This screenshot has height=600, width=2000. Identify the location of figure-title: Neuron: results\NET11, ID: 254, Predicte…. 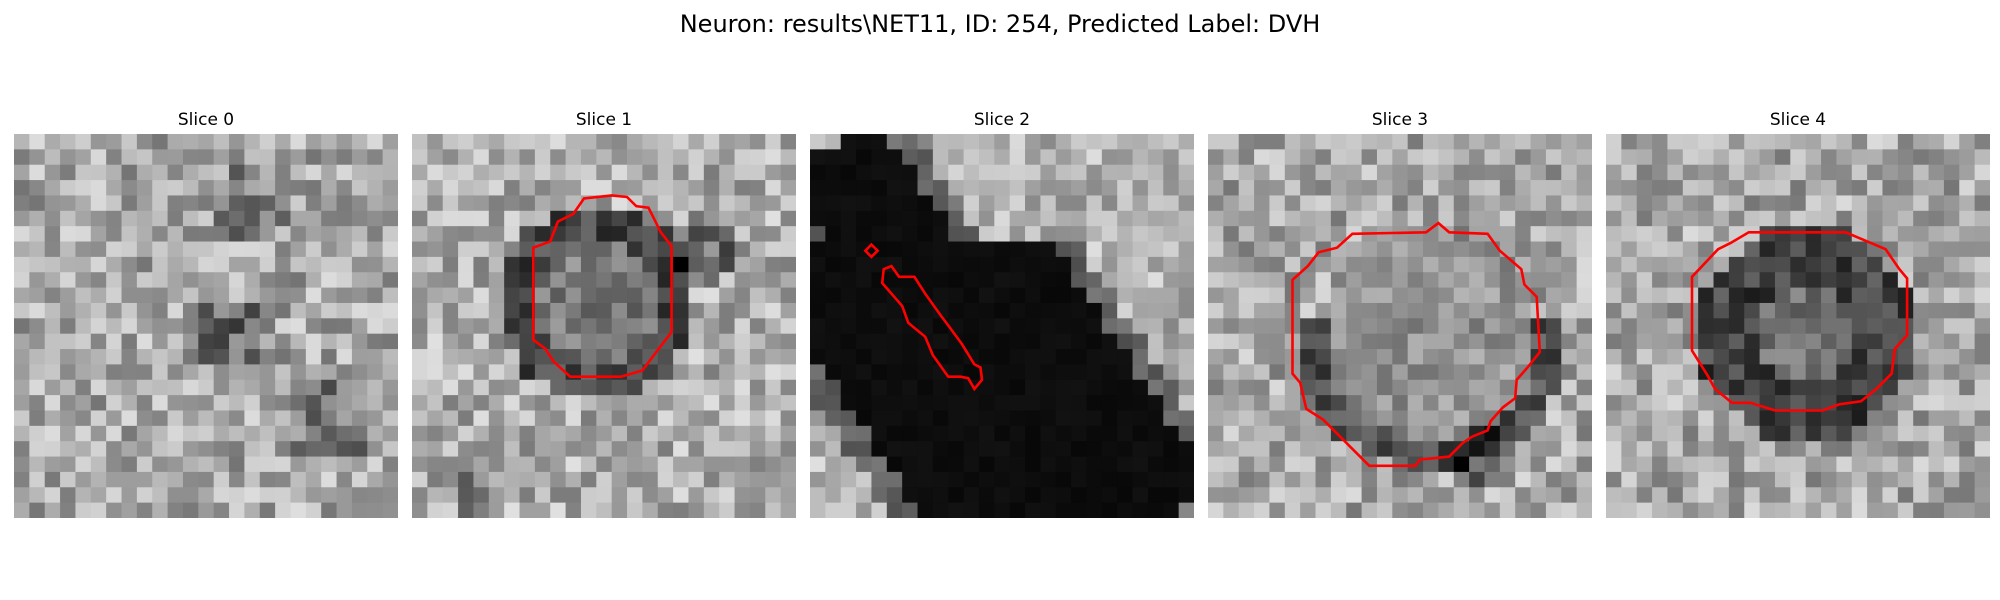
(1000, 24).